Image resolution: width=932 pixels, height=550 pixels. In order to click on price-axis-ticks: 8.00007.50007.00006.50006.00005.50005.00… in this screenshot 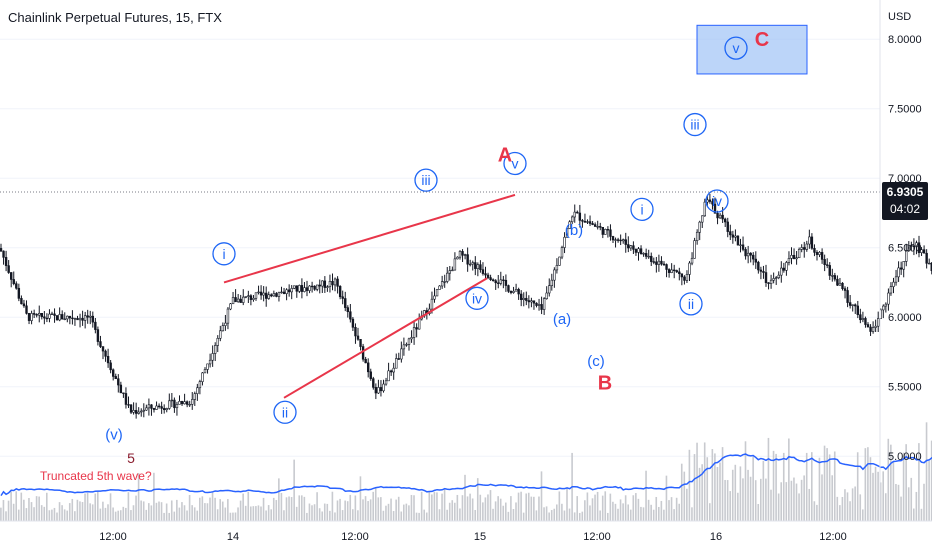, I will do `click(905, 248)`.